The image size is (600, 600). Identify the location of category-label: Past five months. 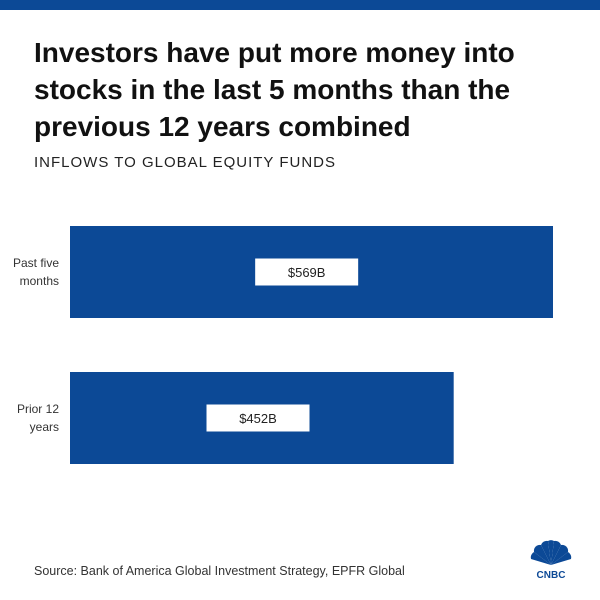
(36, 272).